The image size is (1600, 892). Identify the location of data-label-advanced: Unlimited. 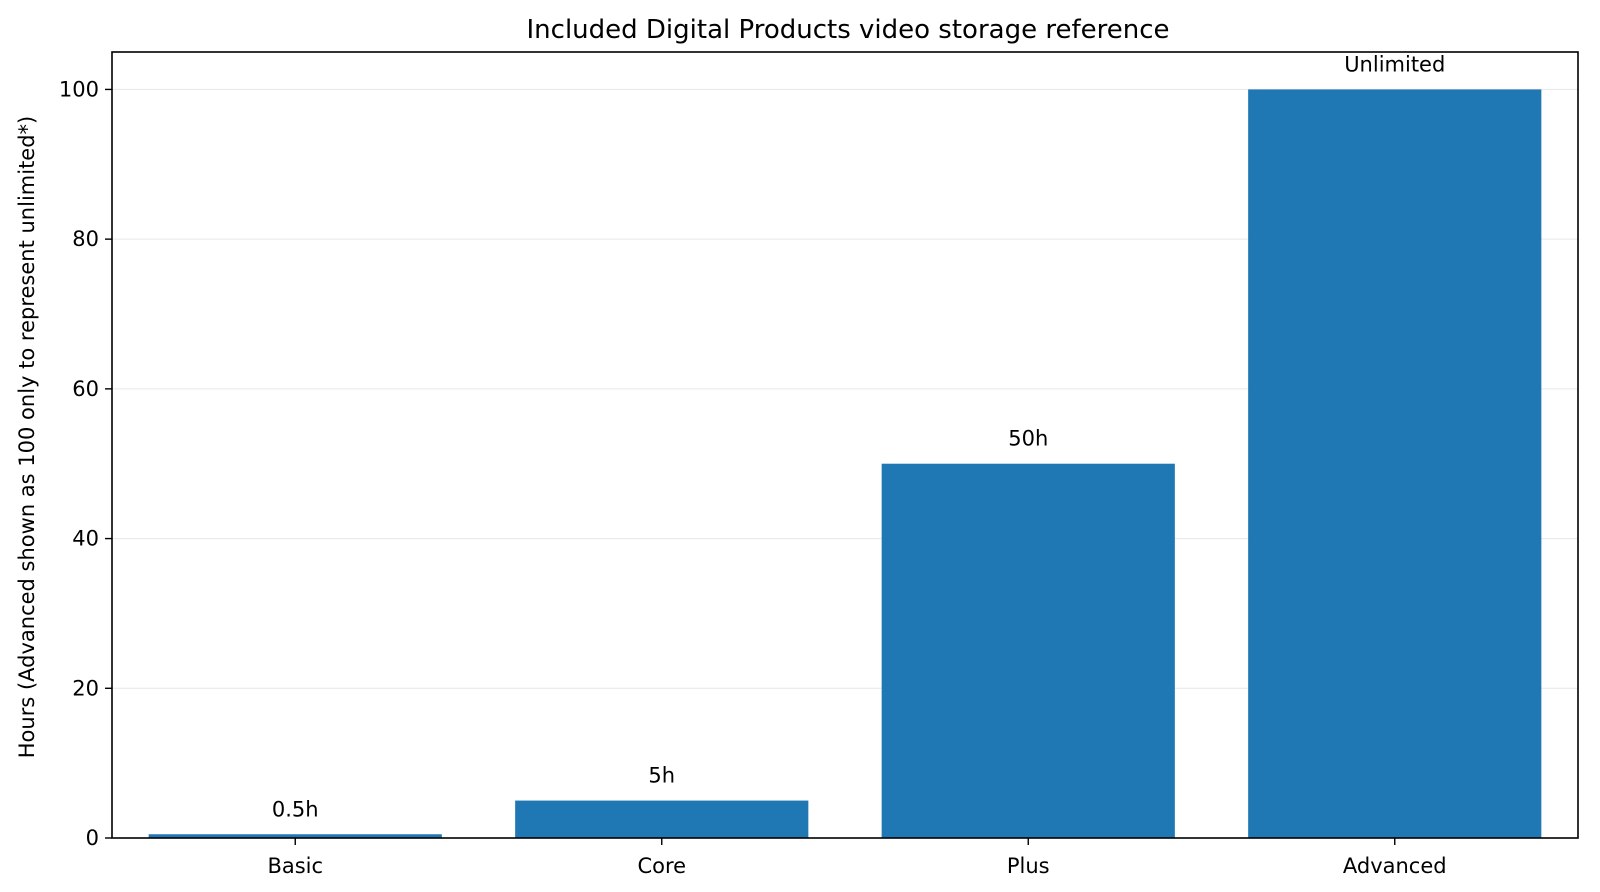
(1394, 64).